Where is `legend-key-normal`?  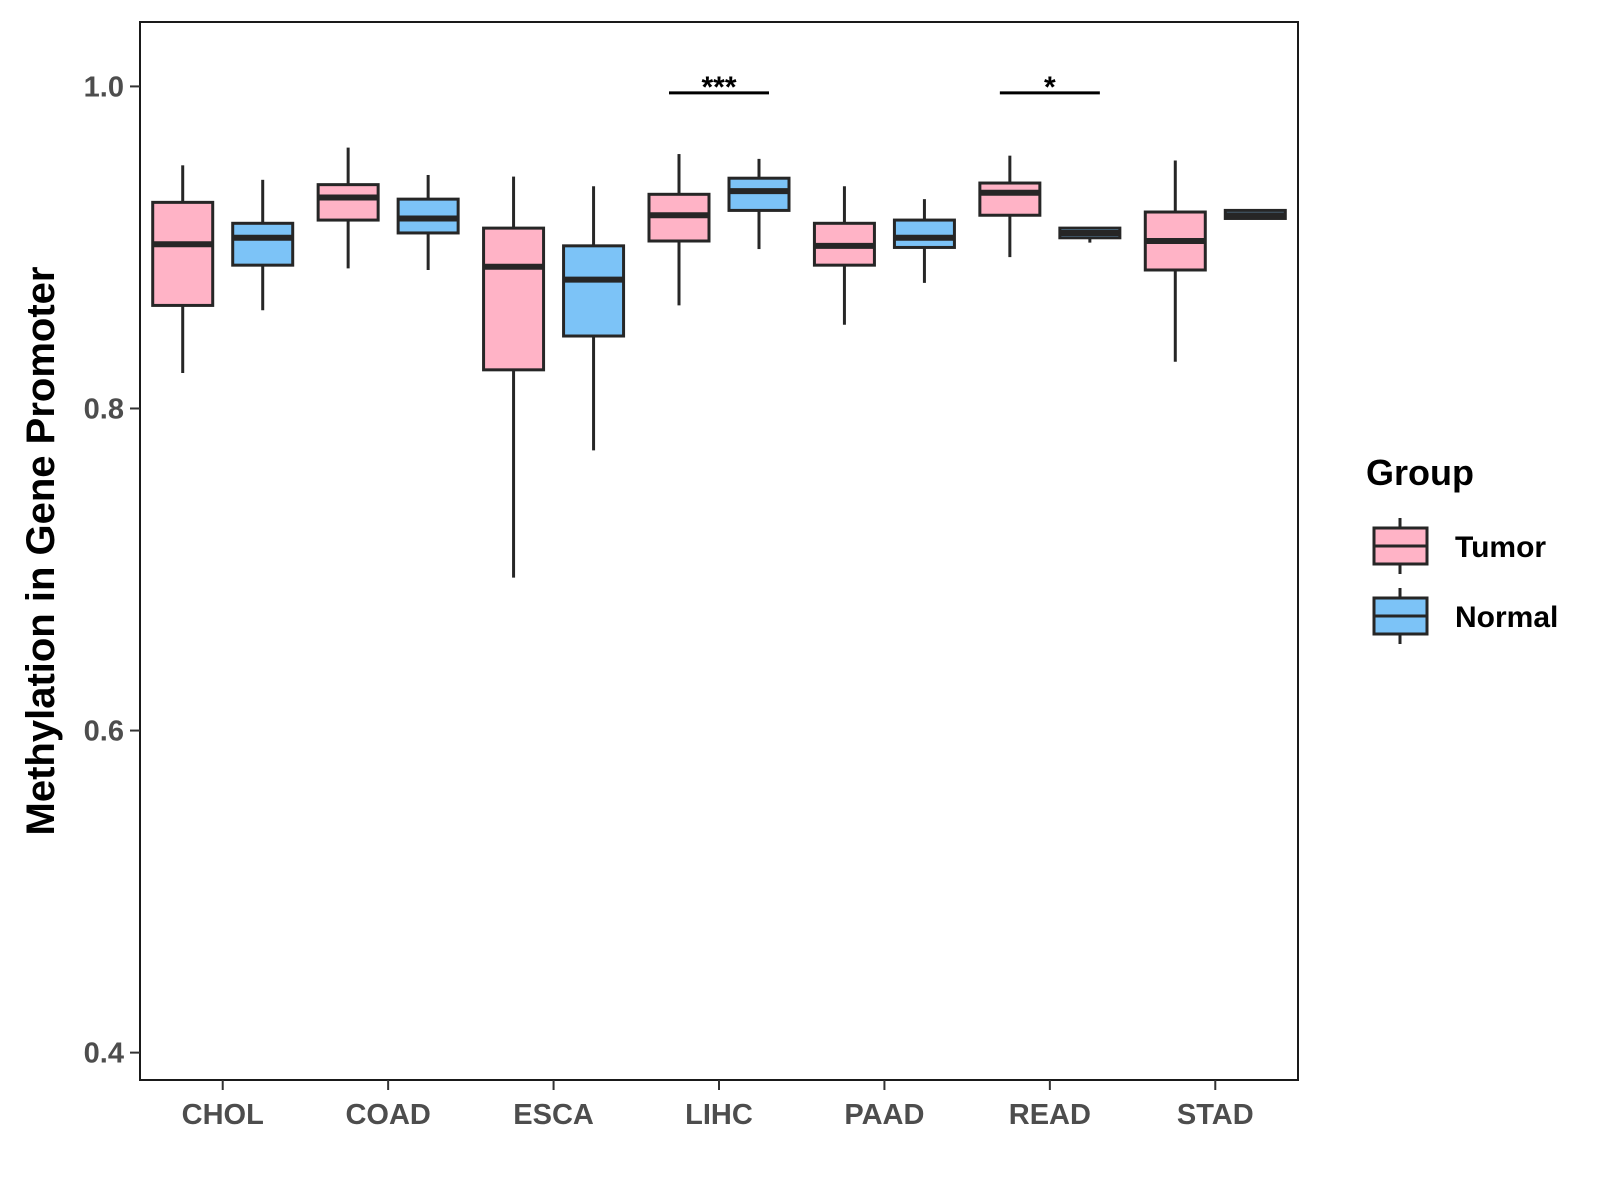 legend-key-normal is located at coordinates (1400, 616).